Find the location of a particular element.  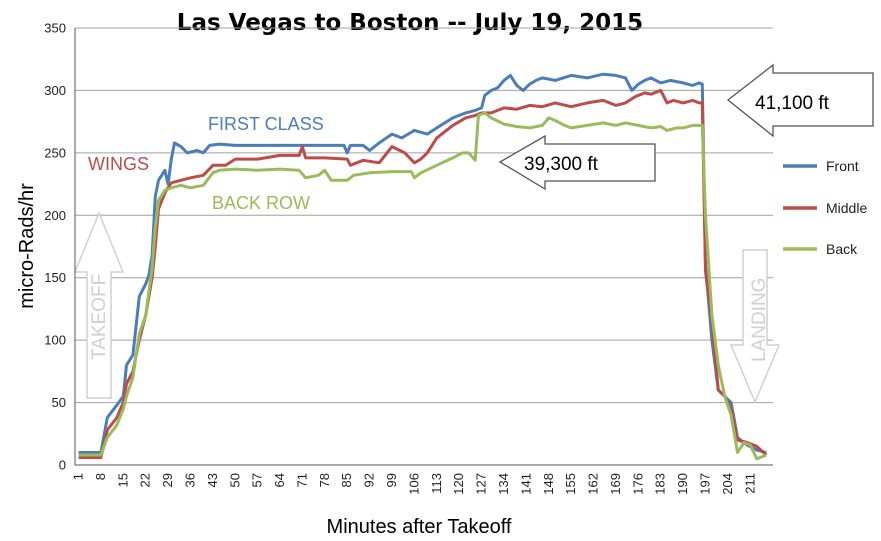

x-tick-label: 190 is located at coordinates (682, 484).